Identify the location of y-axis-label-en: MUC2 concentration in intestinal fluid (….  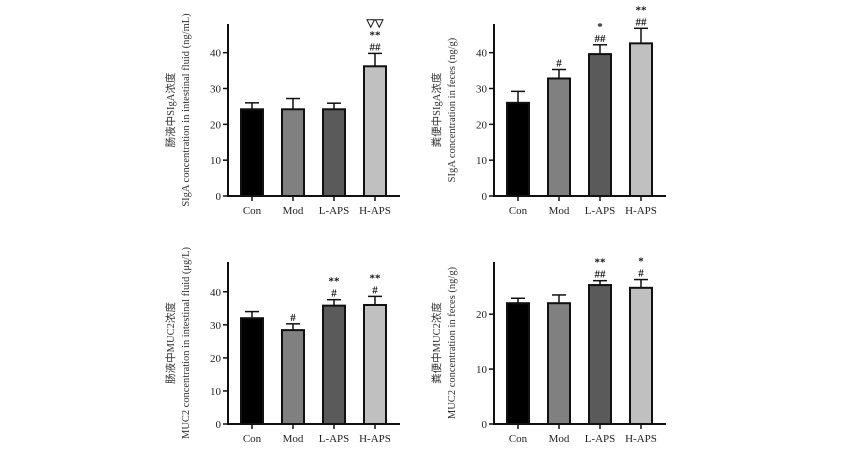
(186, 343).